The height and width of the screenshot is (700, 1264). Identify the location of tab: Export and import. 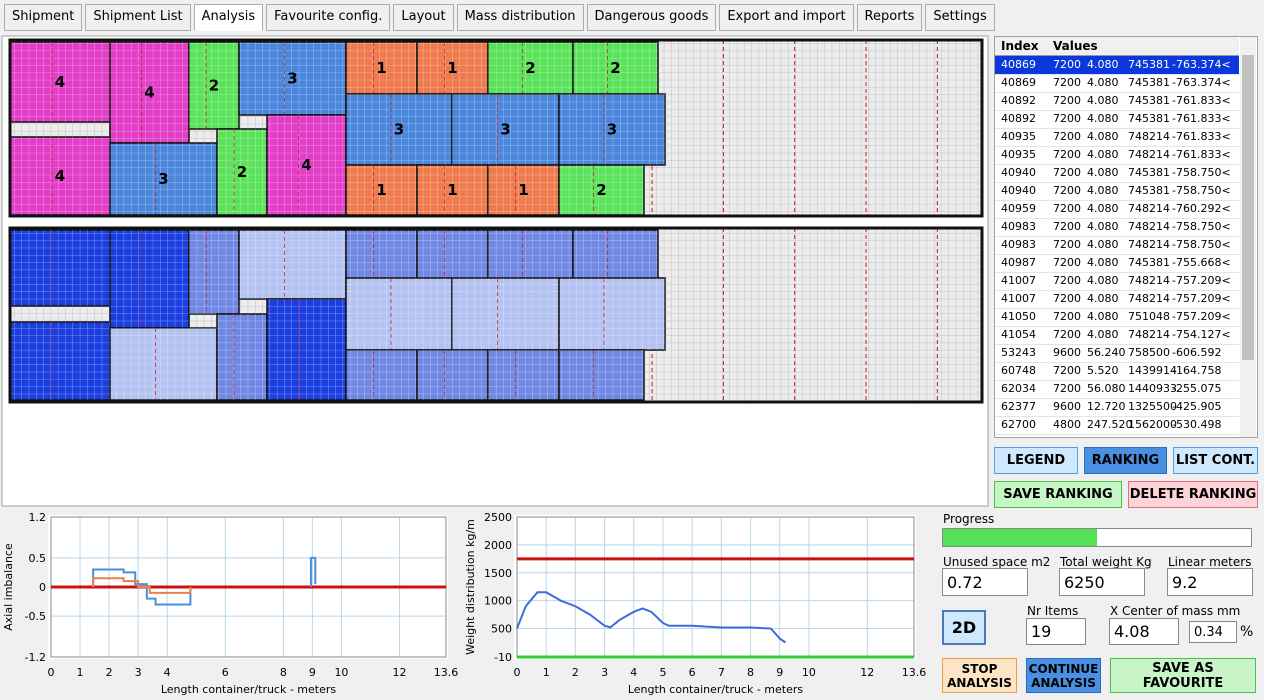
(786, 17).